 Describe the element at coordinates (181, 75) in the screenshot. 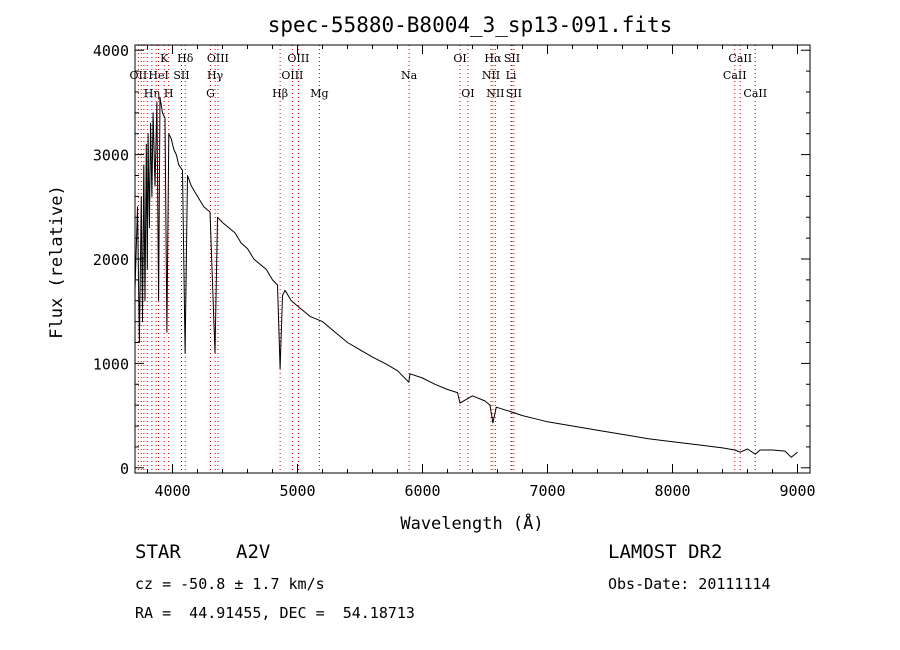

I see `line-label-9: SII` at that location.